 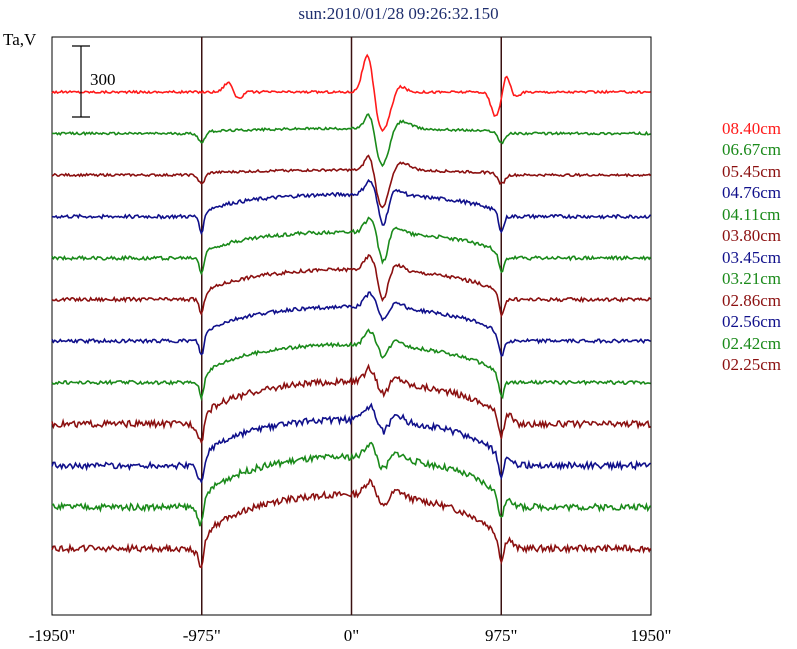 I want to click on series-line-06.67cm, so click(x=351, y=140).